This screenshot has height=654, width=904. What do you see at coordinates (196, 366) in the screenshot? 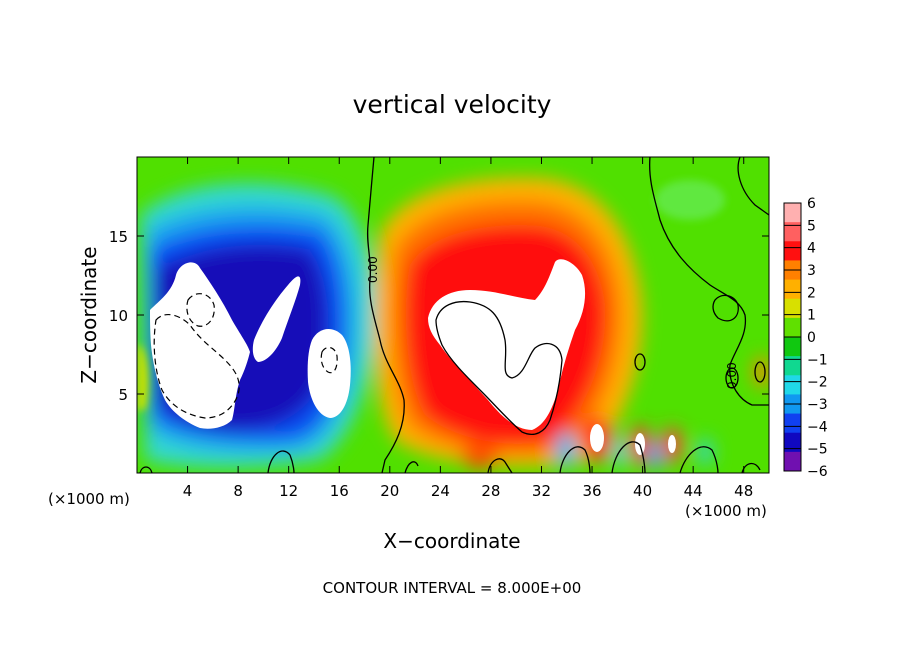
I see `negative-contour-left` at bounding box center [196, 366].